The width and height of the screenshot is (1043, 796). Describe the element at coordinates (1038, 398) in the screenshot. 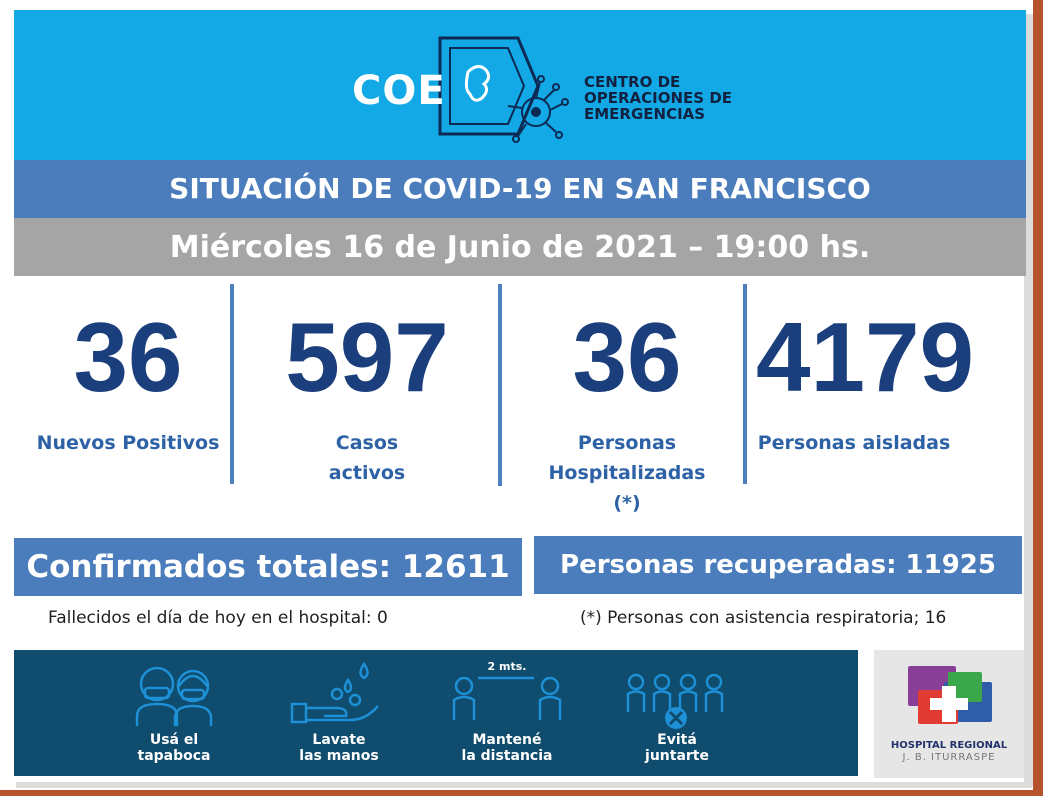

I see `frame-border-right` at that location.